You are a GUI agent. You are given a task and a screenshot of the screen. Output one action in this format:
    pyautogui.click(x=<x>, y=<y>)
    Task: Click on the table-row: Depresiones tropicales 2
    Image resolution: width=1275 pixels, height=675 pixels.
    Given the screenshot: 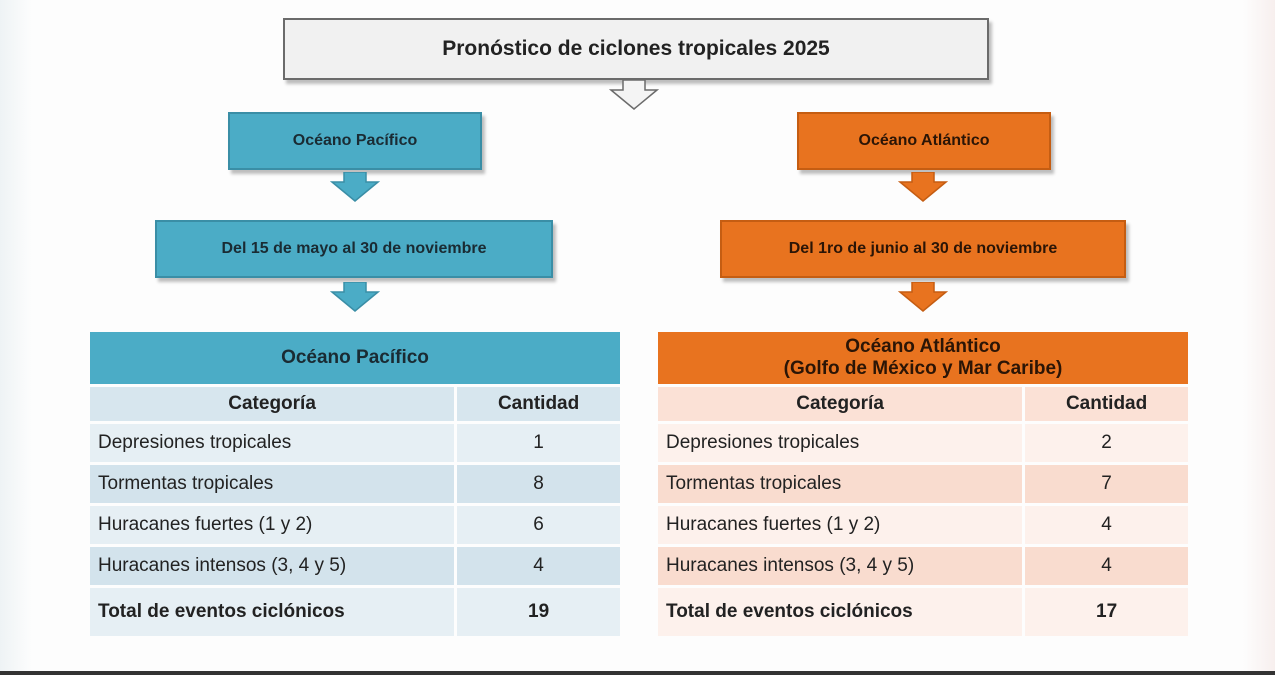 What is the action you would take?
    pyautogui.click(x=923, y=443)
    